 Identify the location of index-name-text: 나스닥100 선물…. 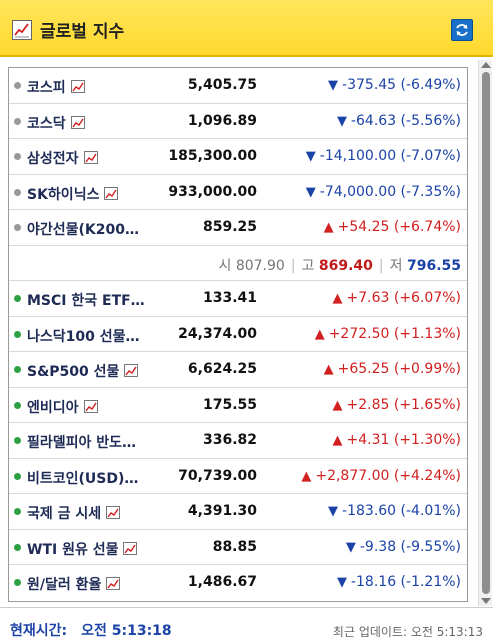
(83, 336).